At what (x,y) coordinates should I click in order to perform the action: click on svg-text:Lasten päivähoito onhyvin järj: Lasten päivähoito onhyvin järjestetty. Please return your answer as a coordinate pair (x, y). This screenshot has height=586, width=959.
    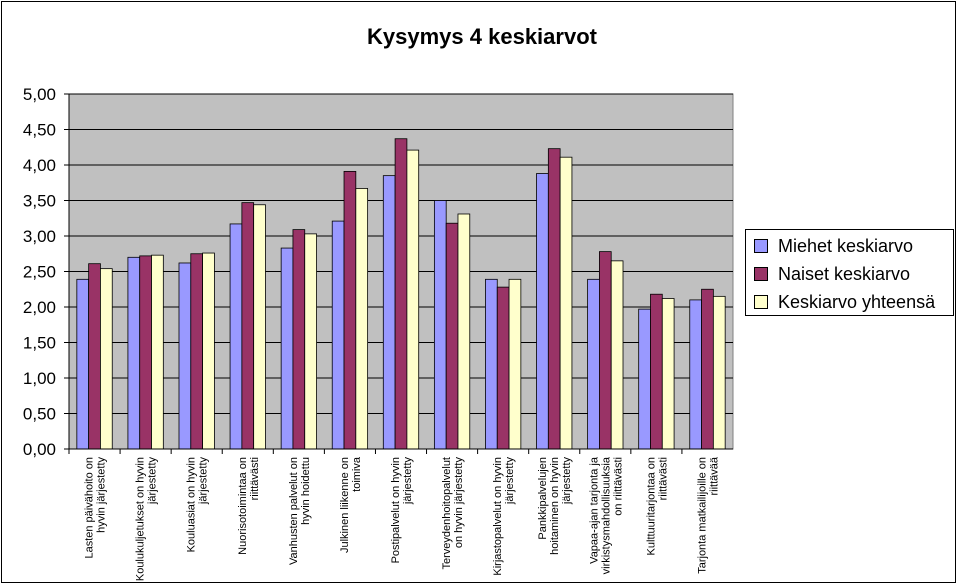
    Looking at the image, I should click on (96, 508).